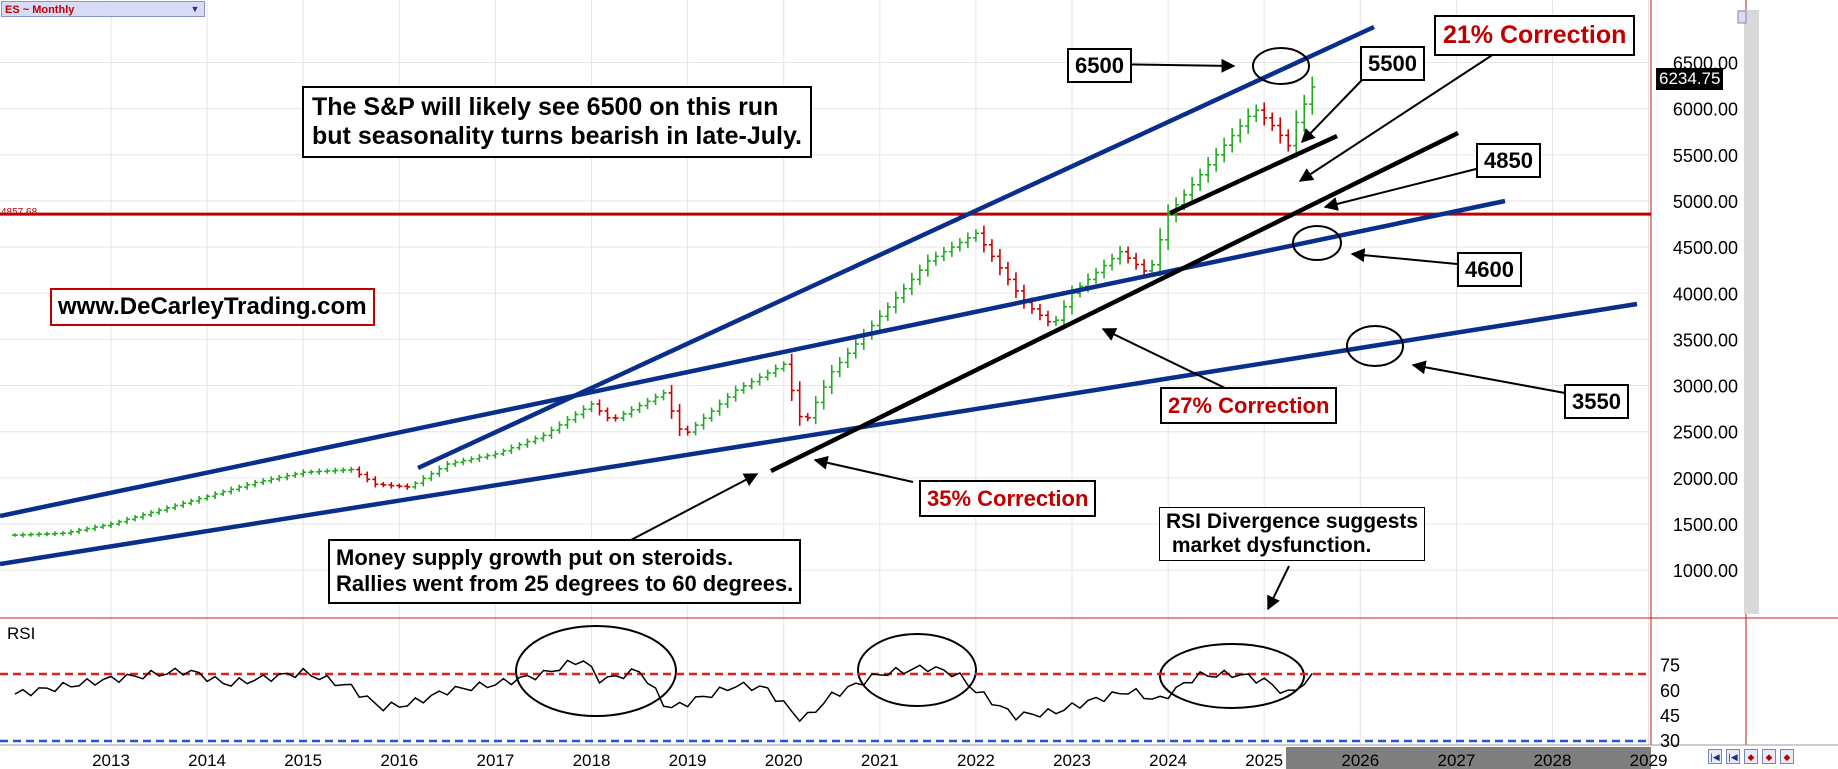 The image size is (1838, 769). I want to click on rsi-axis: 75 60 45 30, so click(1670, 703).